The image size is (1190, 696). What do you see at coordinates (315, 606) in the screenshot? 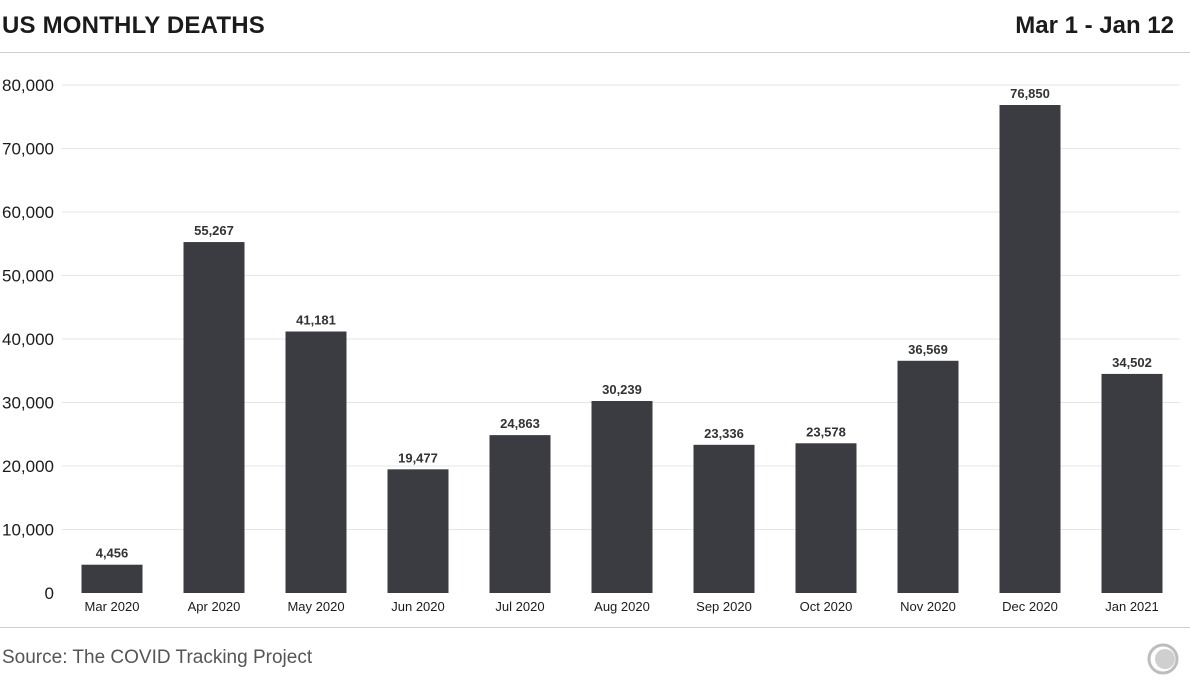
I see `x-tick-label: May 2020` at bounding box center [315, 606].